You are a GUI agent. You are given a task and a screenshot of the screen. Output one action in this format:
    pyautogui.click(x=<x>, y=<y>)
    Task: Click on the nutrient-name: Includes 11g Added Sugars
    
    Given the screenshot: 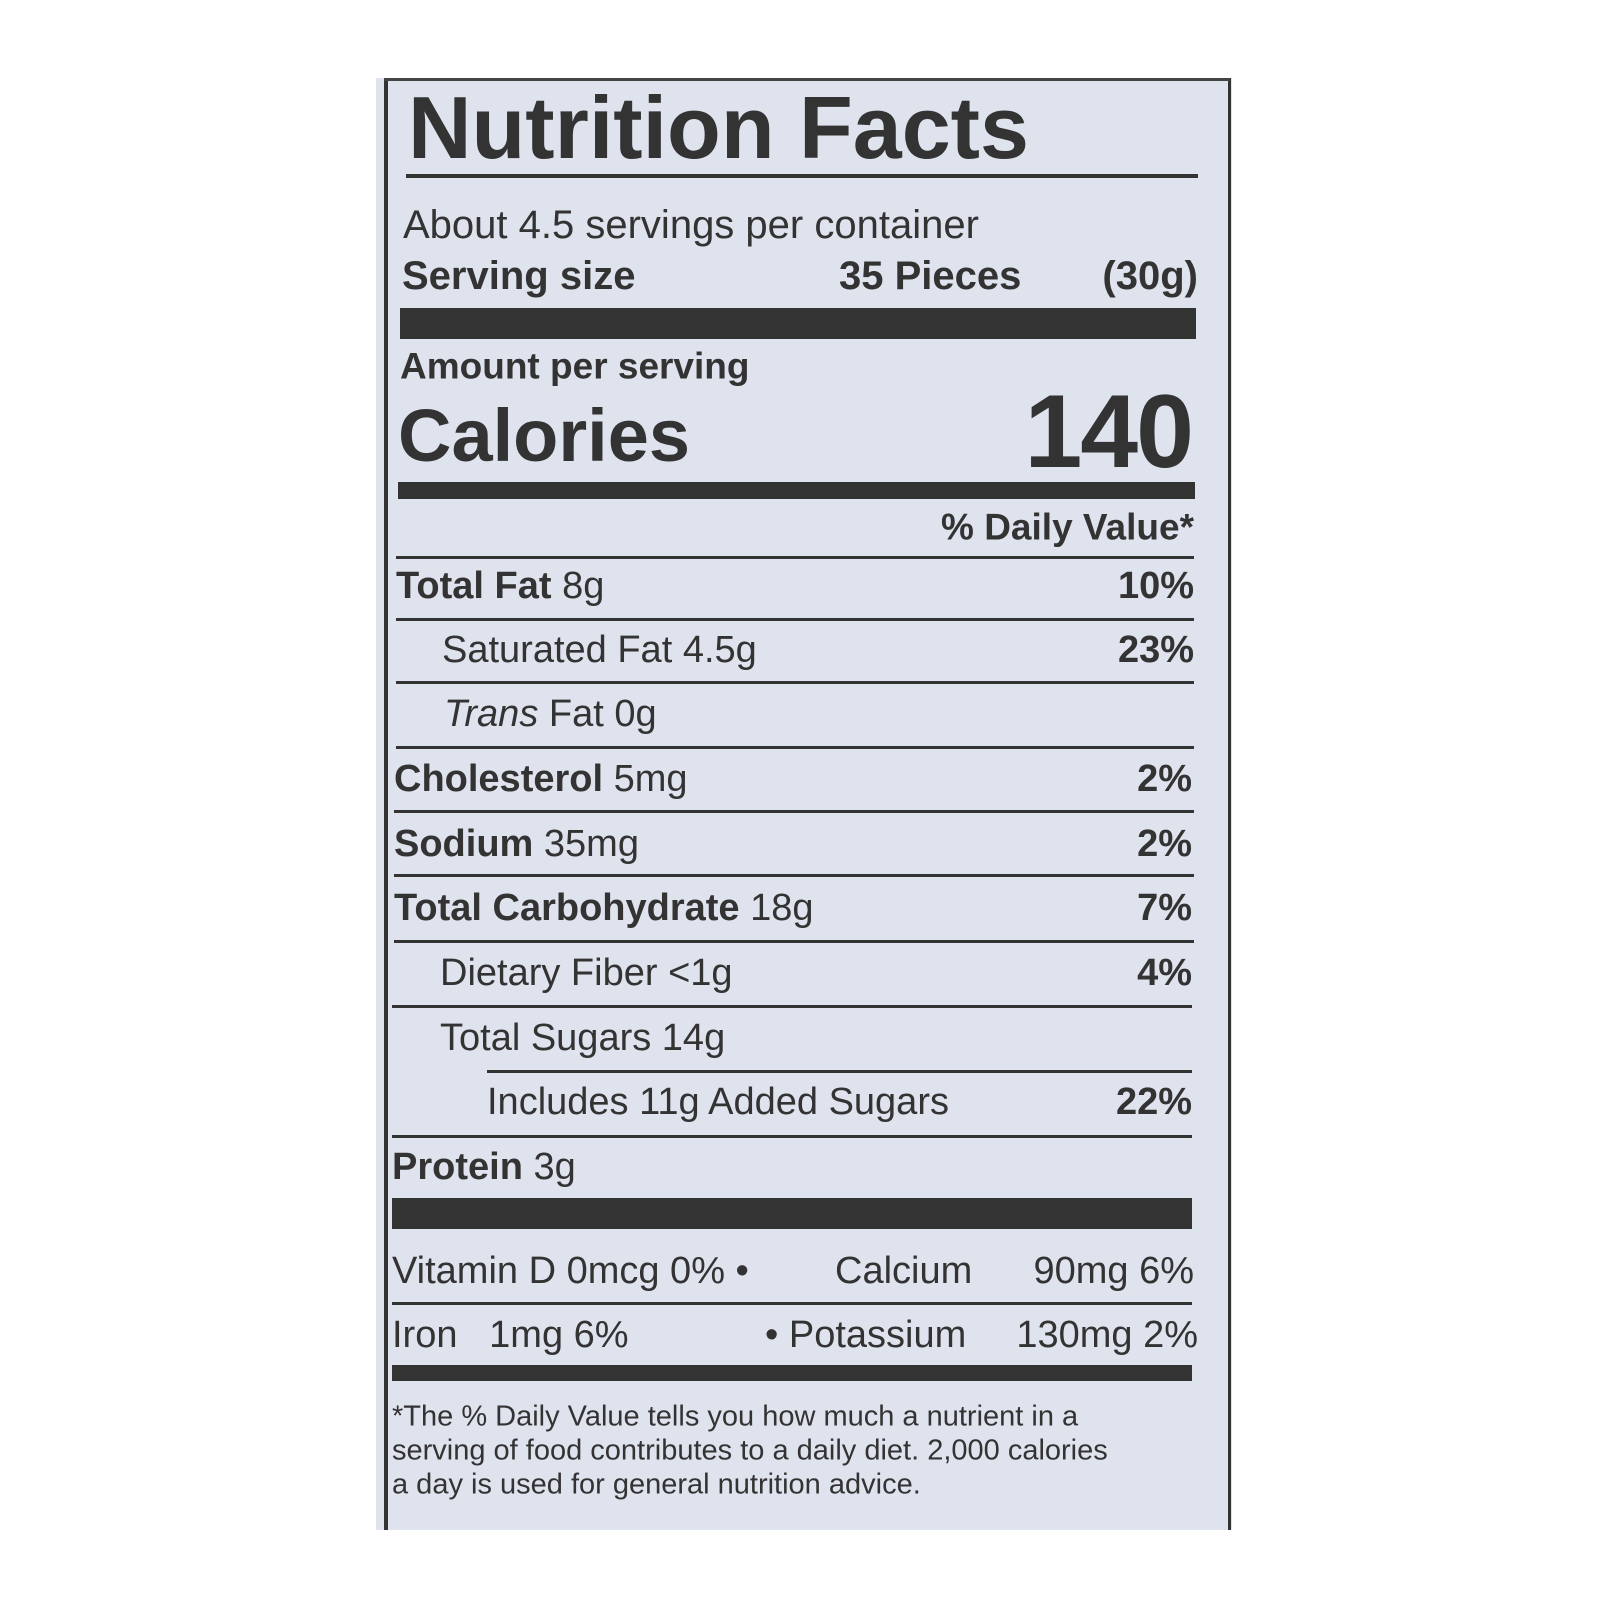 What is the action you would take?
    pyautogui.click(x=718, y=1101)
    